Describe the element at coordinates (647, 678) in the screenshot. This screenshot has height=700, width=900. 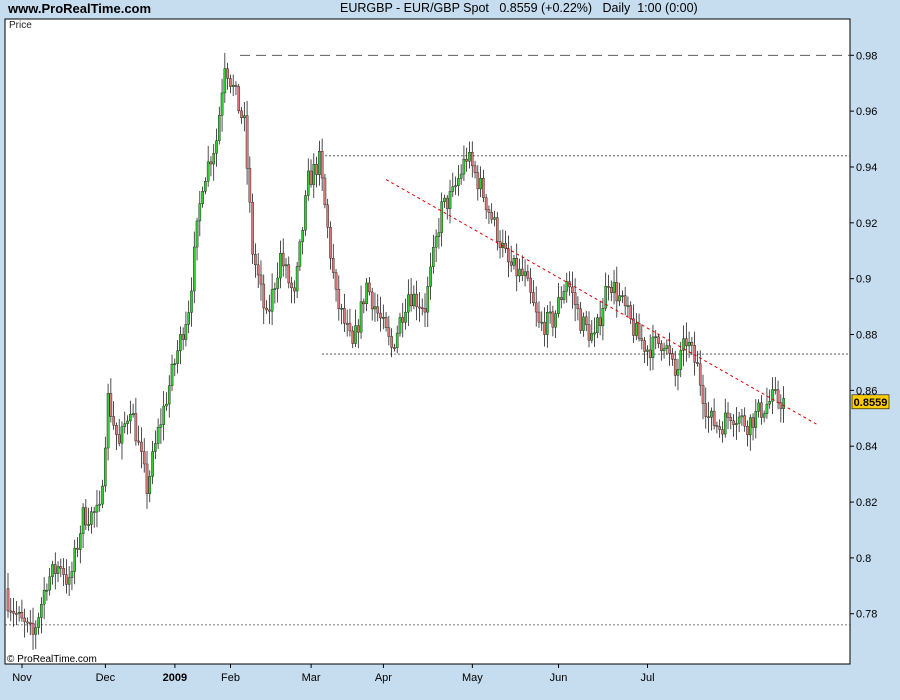
I see `x-tick-label: Jul` at that location.